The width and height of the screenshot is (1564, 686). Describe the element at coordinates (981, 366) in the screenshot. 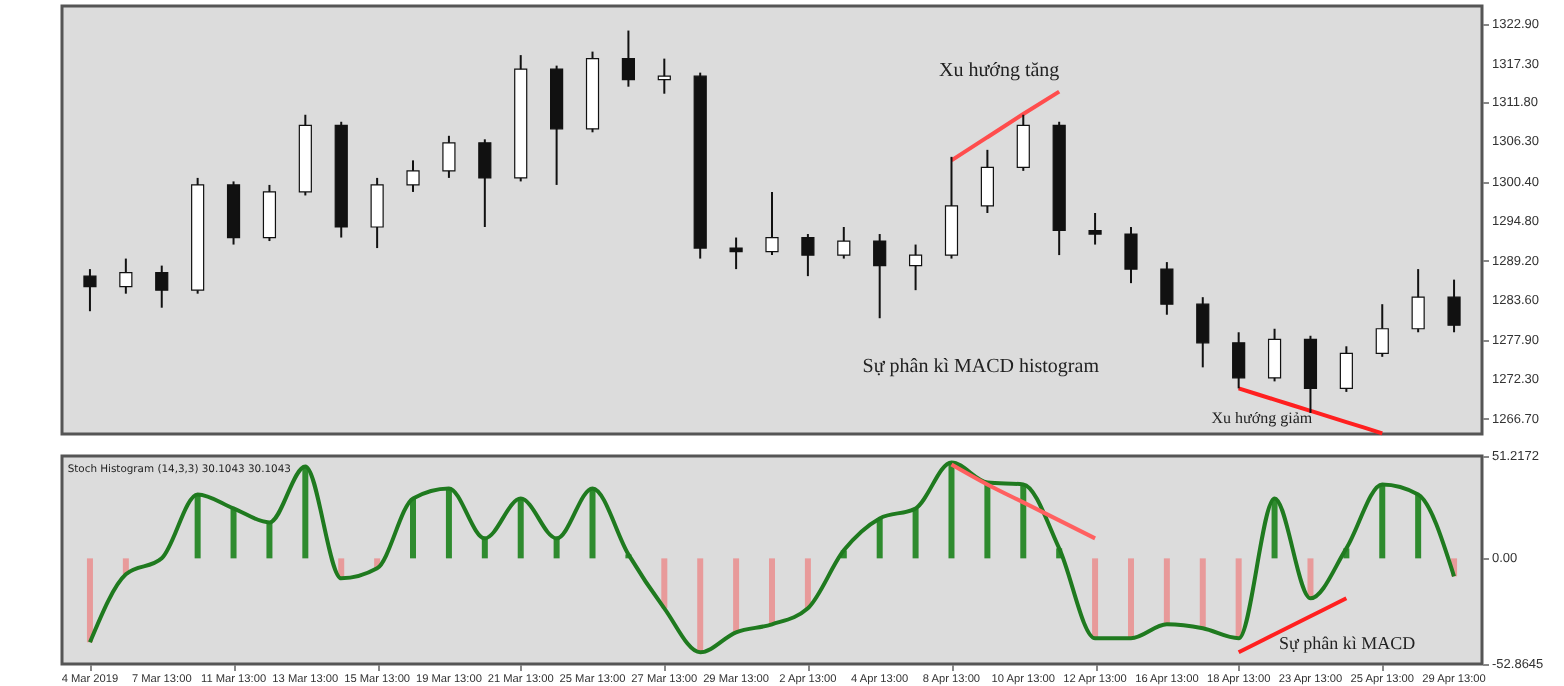

I see `annotation: Sự phân kì MACD histogram` at that location.